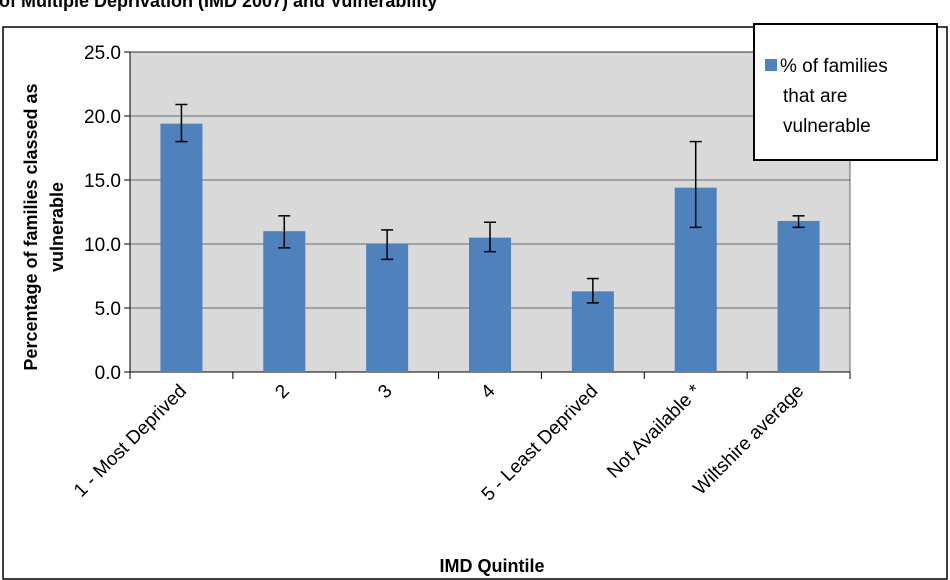  Describe the element at coordinates (827, 126) in the screenshot. I see `legend-label-line: vulnerable` at that location.